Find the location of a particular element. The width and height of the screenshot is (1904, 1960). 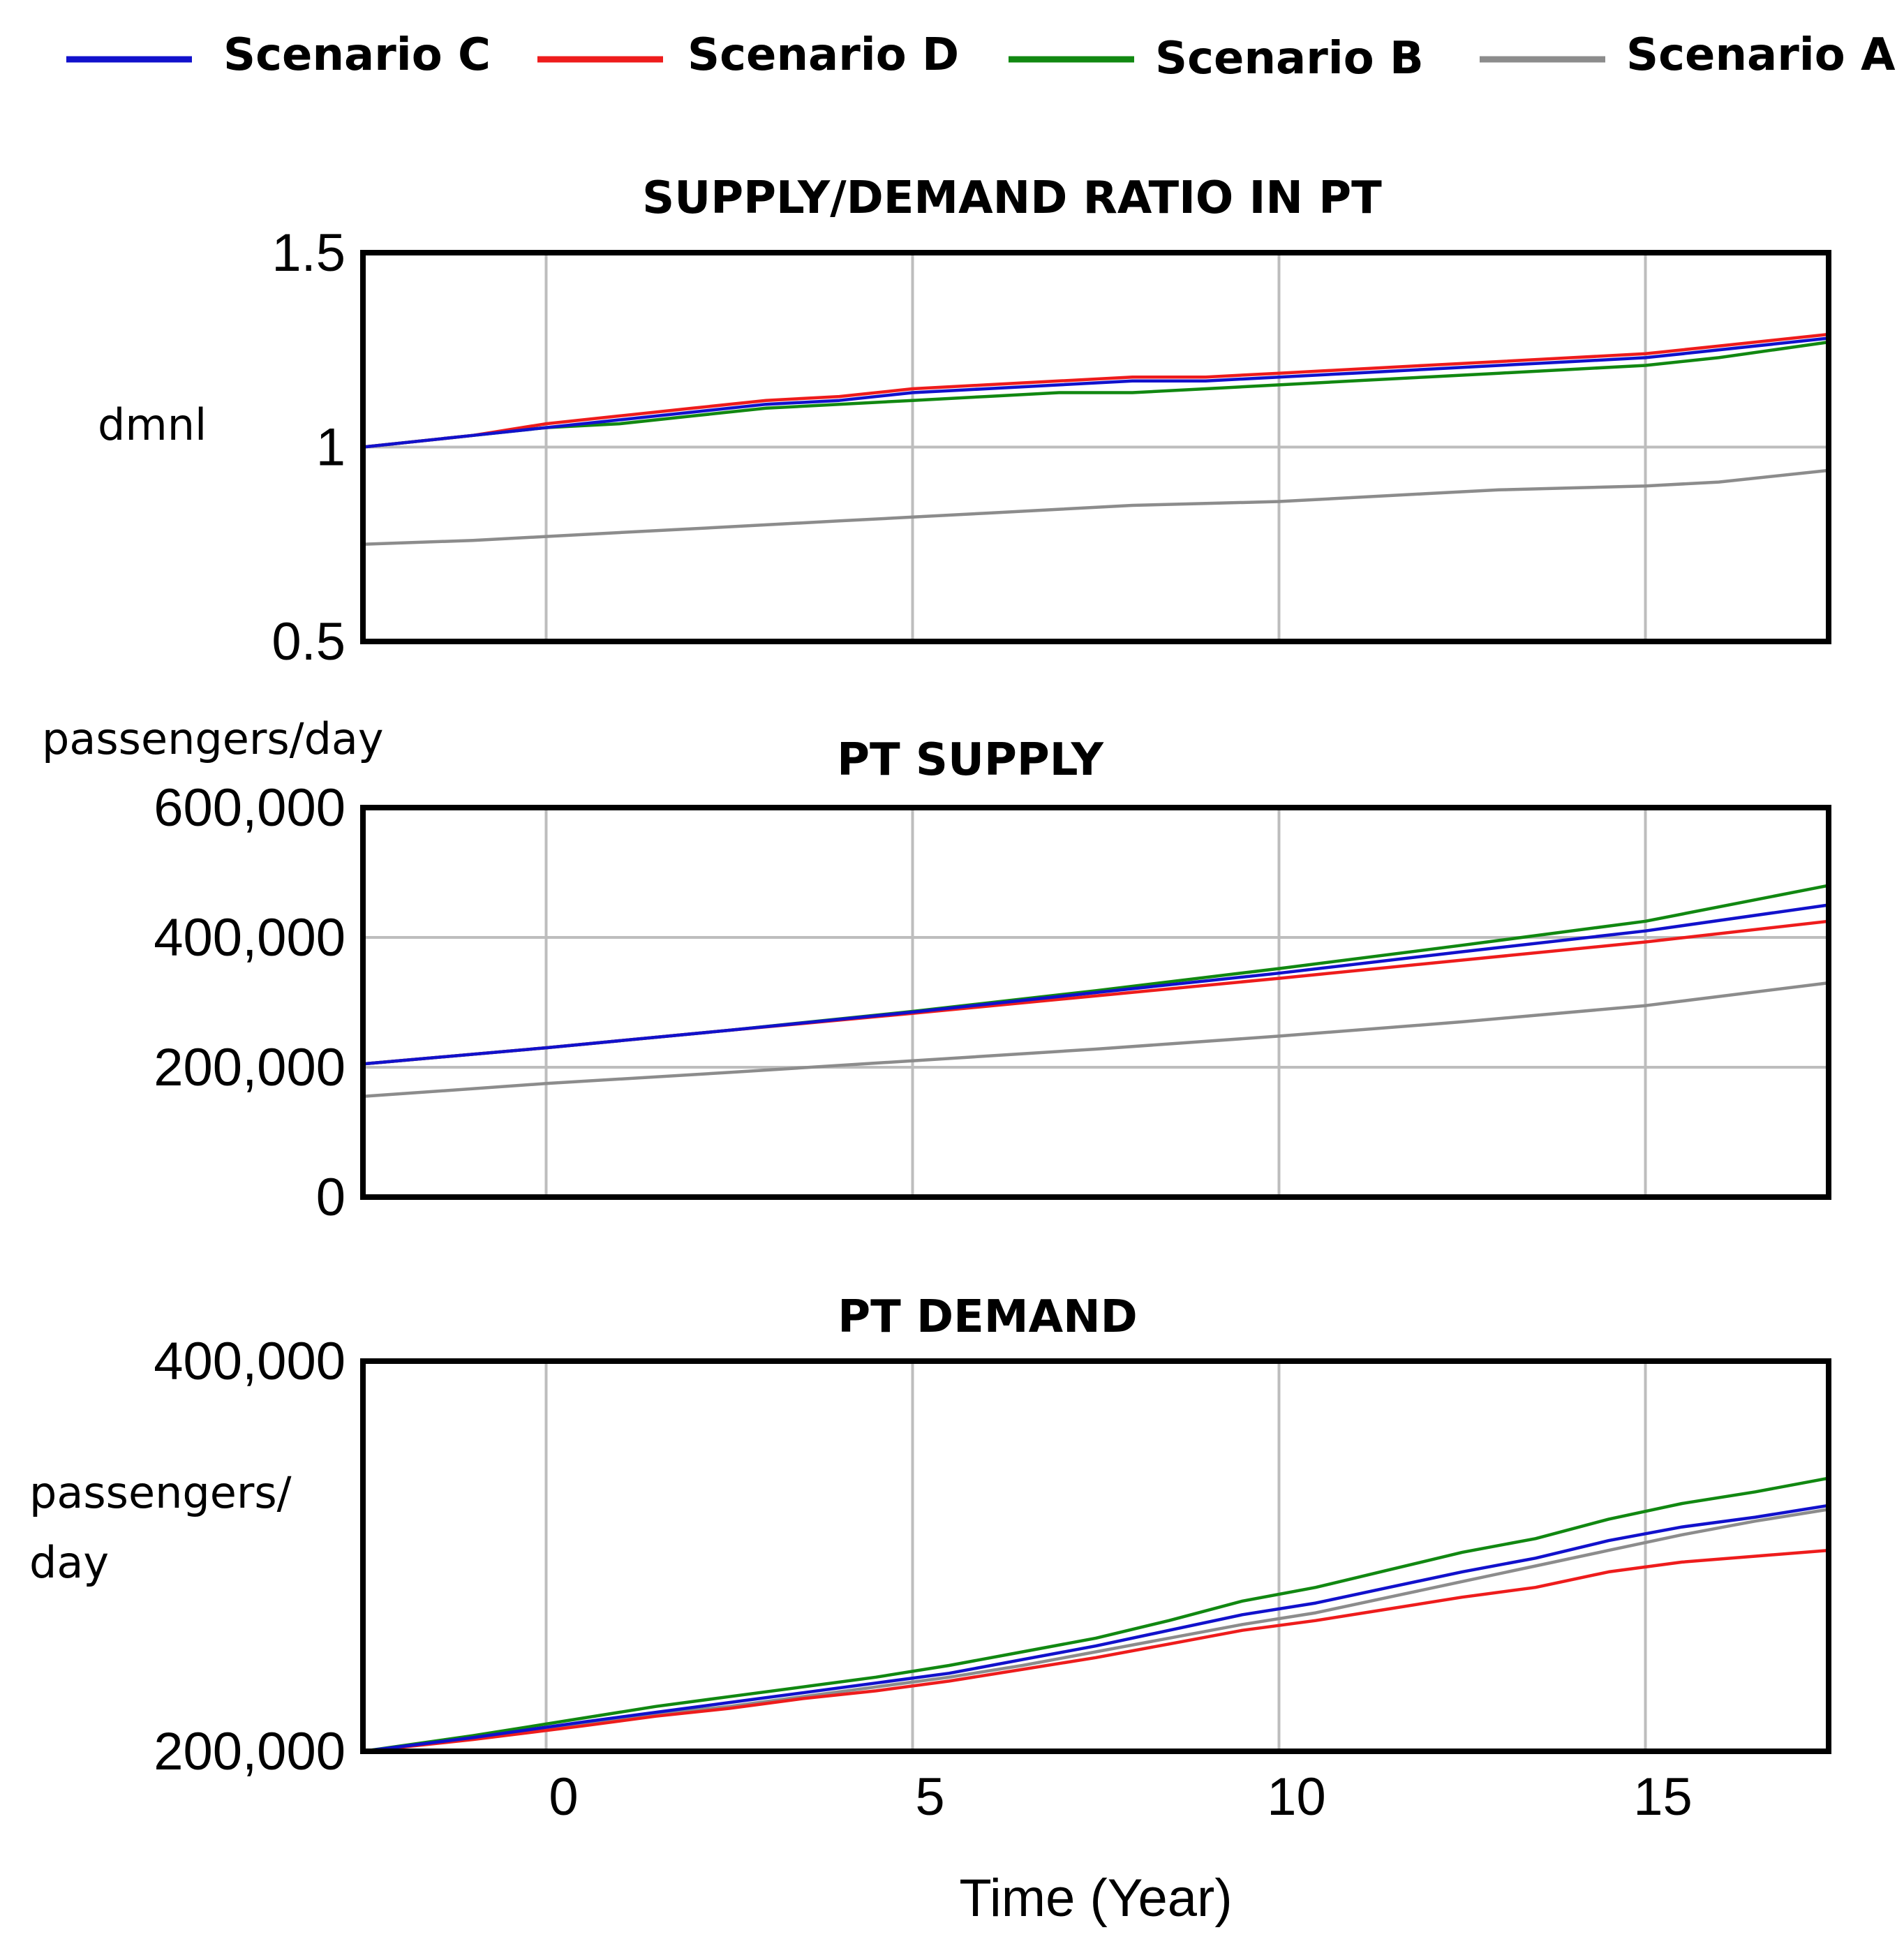

y-tick-label-ratio-1: 1 is located at coordinates (330, 448).